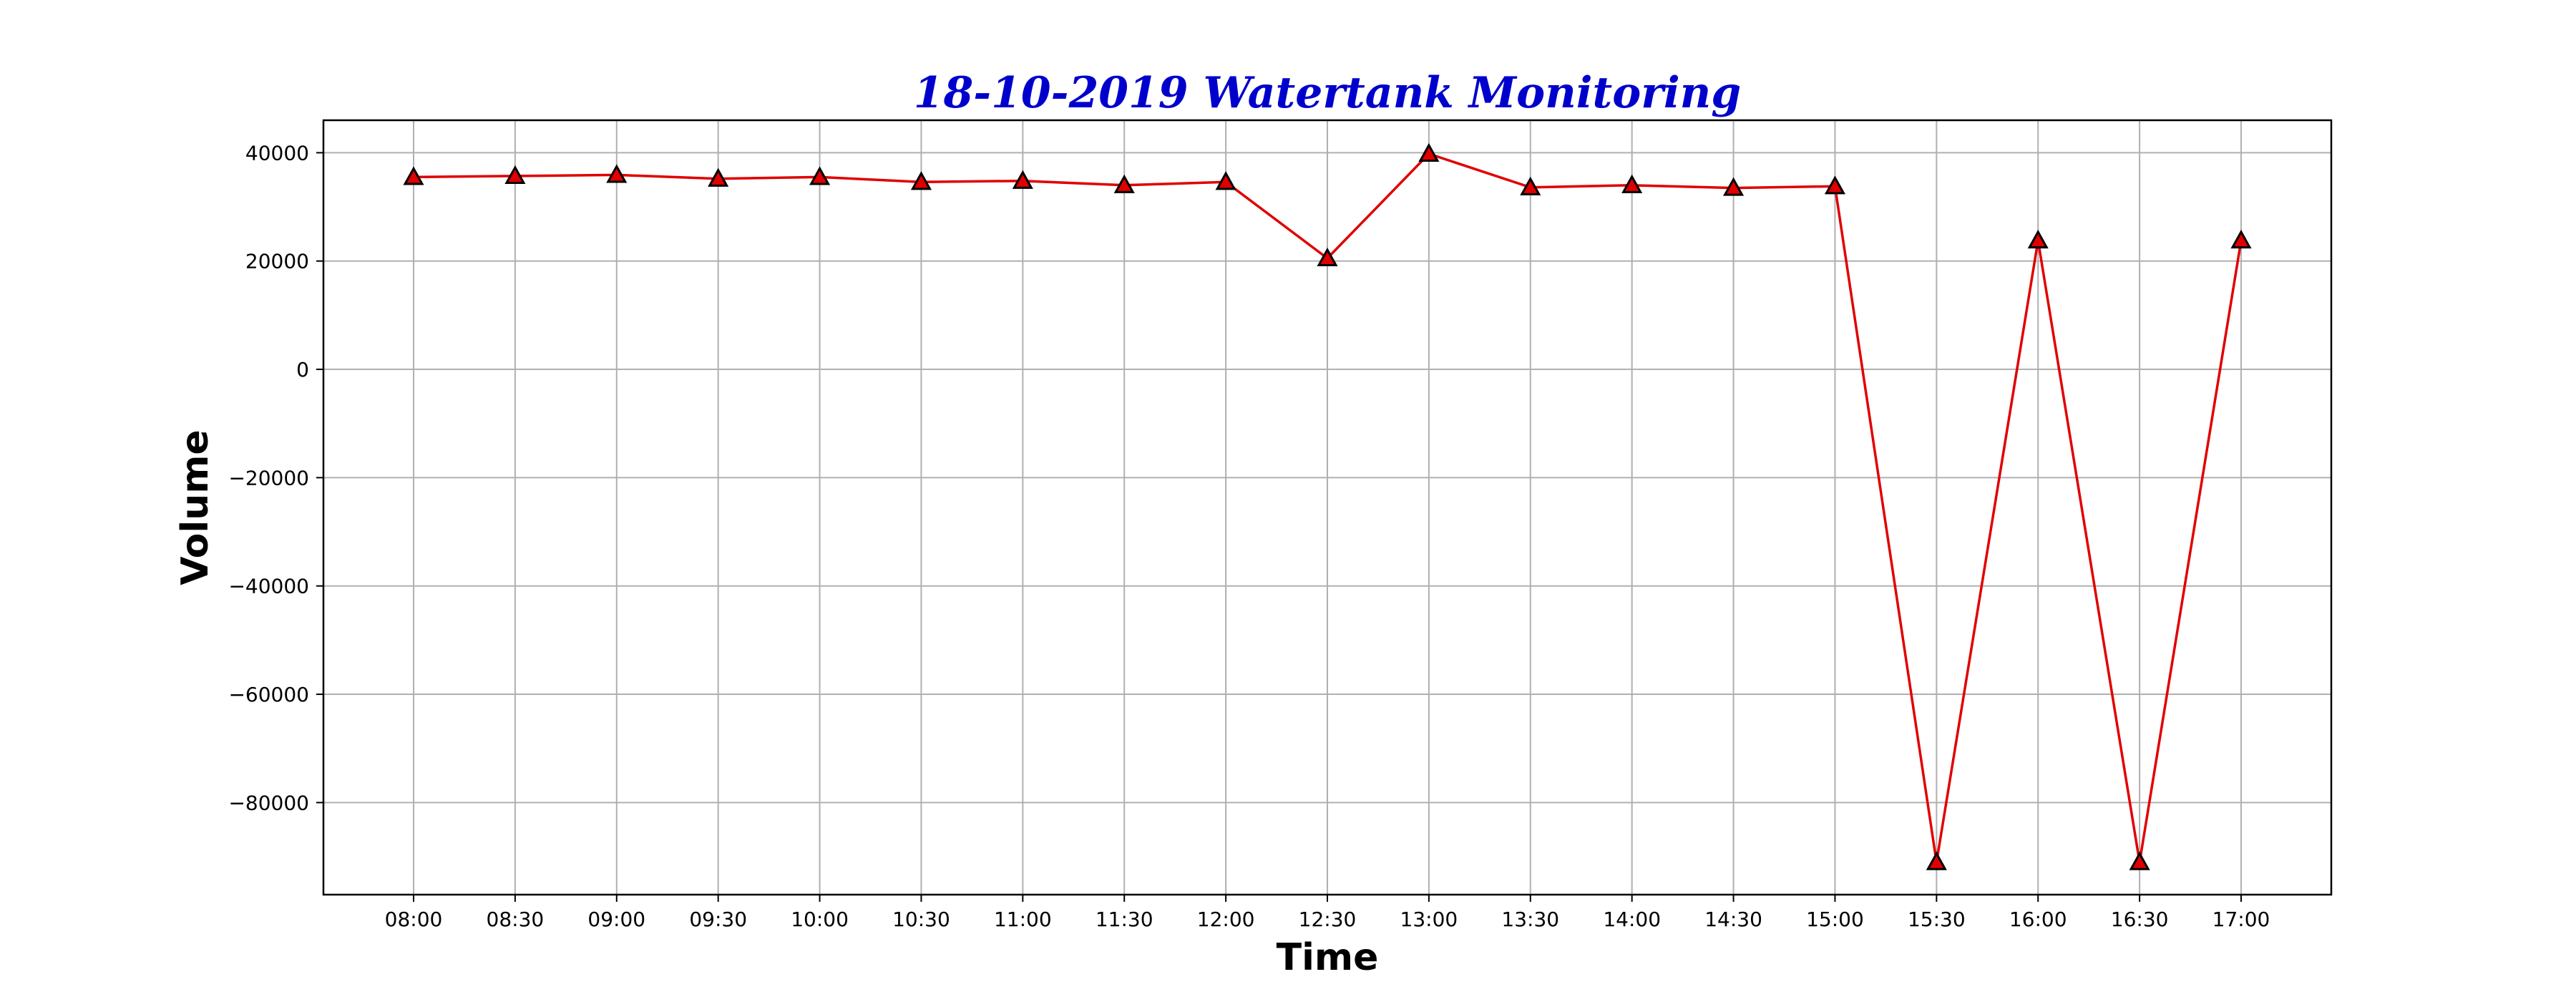  I want to click on x-tick-label: 16:30, so click(2140, 920).